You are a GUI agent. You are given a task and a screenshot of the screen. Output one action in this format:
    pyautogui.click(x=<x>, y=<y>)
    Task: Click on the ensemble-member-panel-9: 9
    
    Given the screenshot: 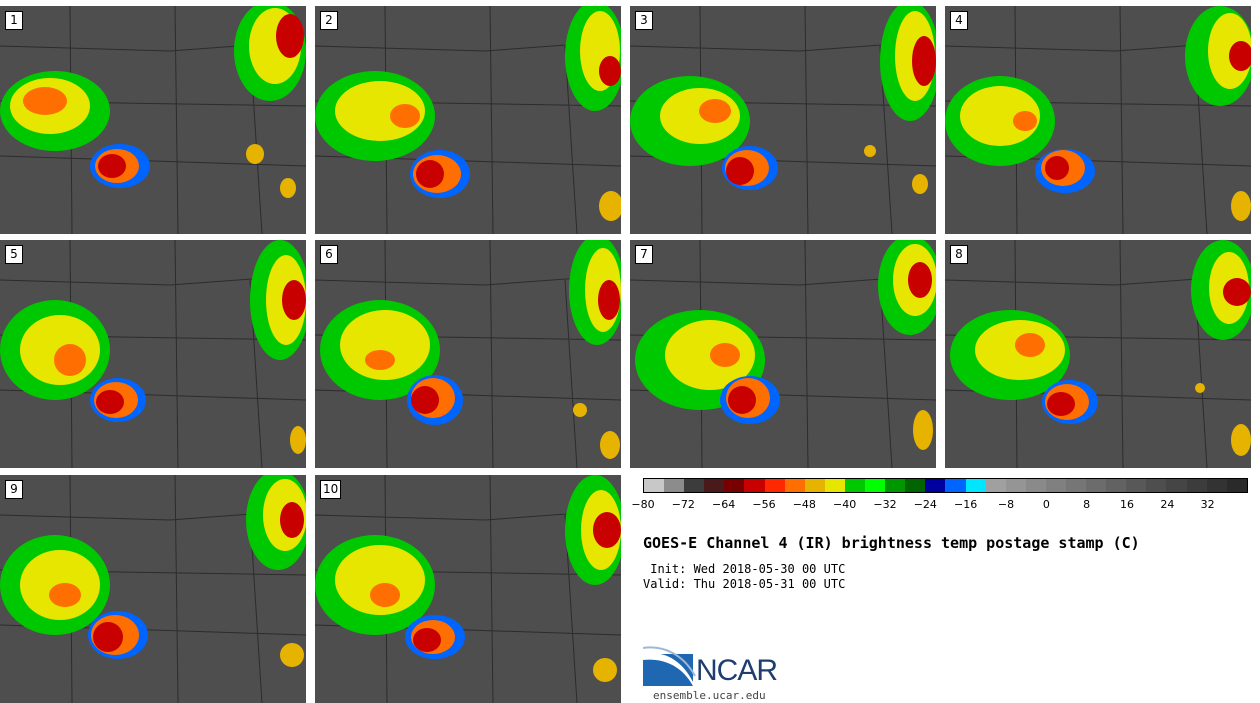 What is the action you would take?
    pyautogui.click(x=153, y=589)
    